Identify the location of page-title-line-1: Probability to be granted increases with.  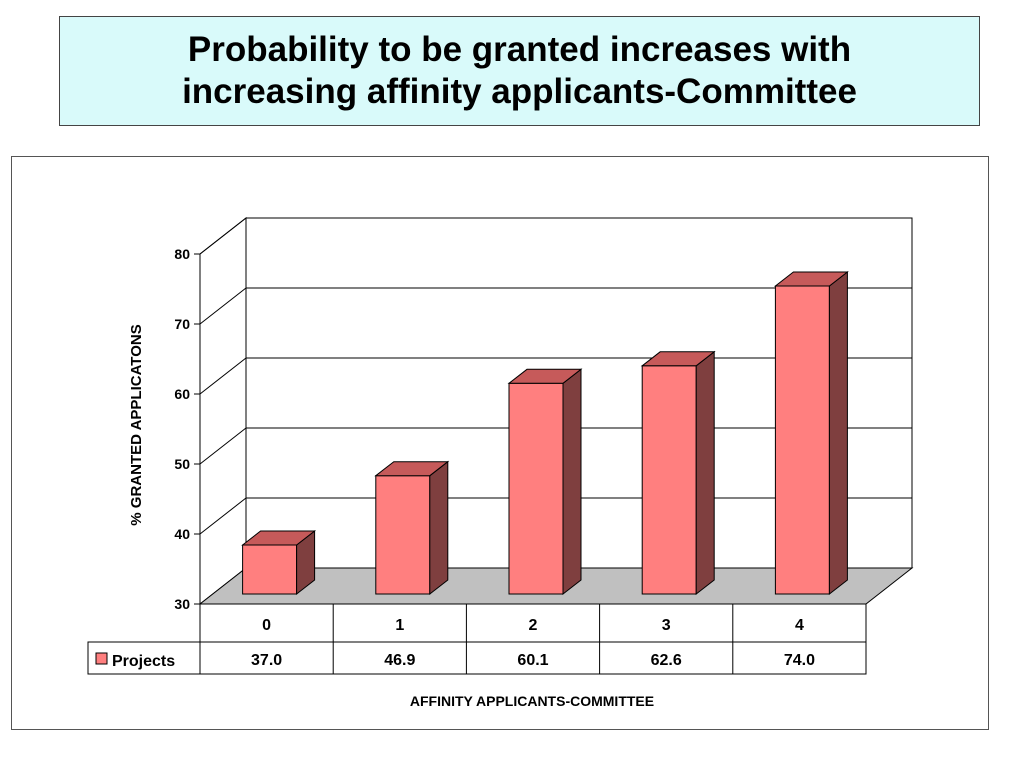
(519, 49).